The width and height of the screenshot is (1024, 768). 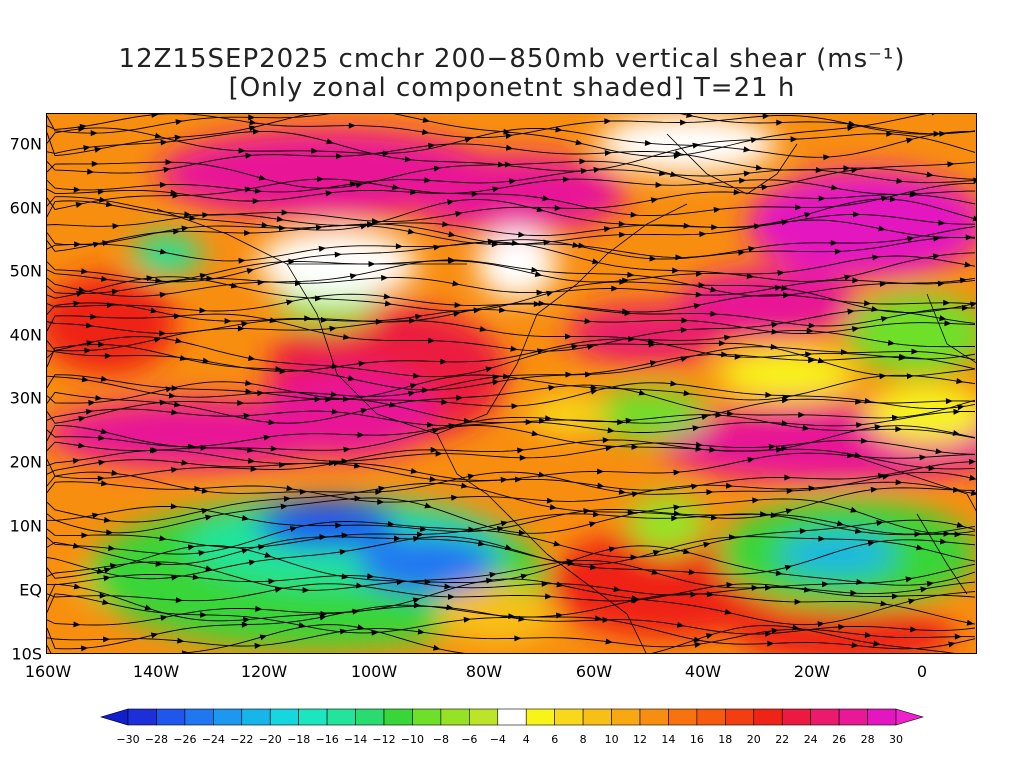 What do you see at coordinates (696, 739) in the screenshot?
I see `colorbar-label: 16` at bounding box center [696, 739].